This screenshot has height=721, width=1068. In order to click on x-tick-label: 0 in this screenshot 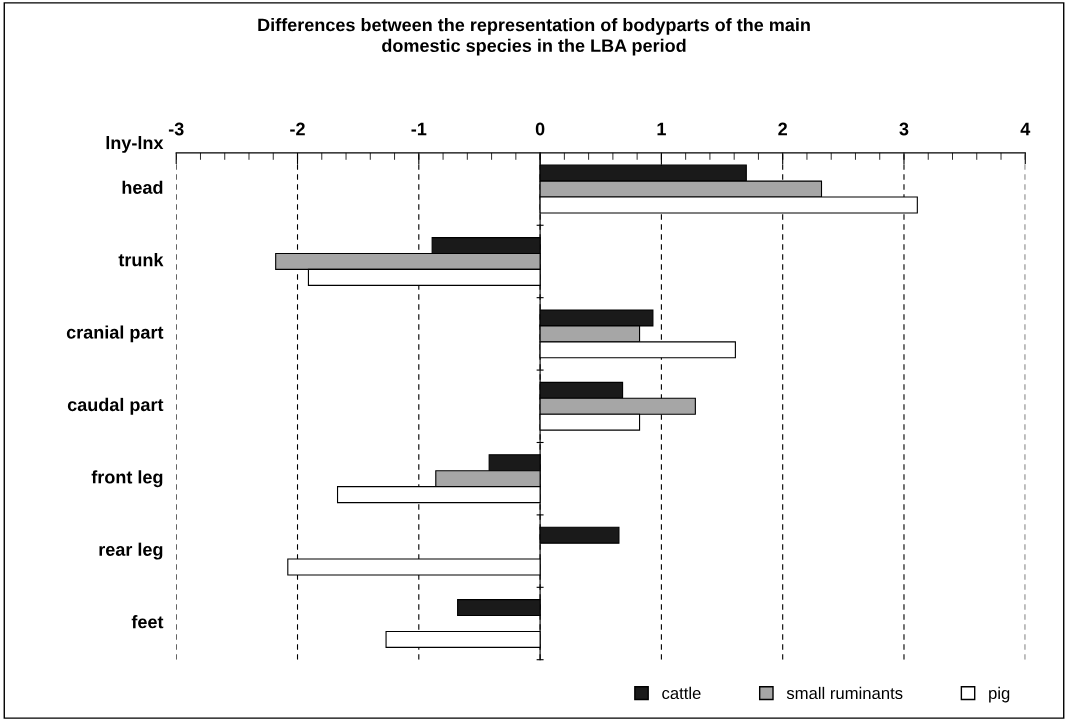, I will do `click(540, 129)`.